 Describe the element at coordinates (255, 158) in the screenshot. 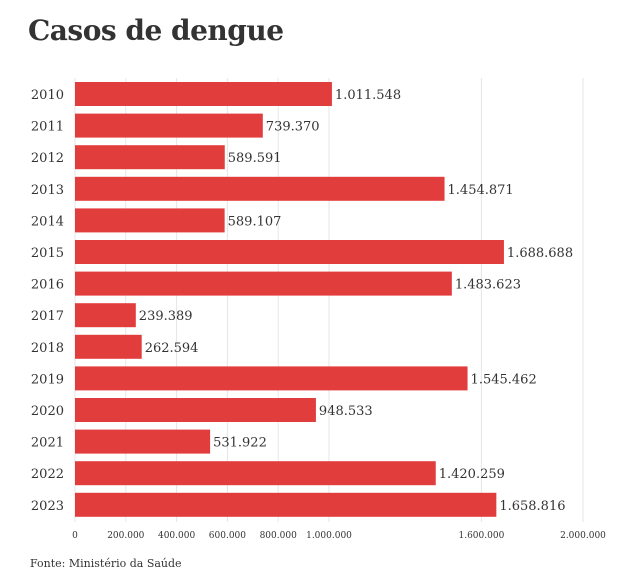

I see `data-label: 589.591` at that location.